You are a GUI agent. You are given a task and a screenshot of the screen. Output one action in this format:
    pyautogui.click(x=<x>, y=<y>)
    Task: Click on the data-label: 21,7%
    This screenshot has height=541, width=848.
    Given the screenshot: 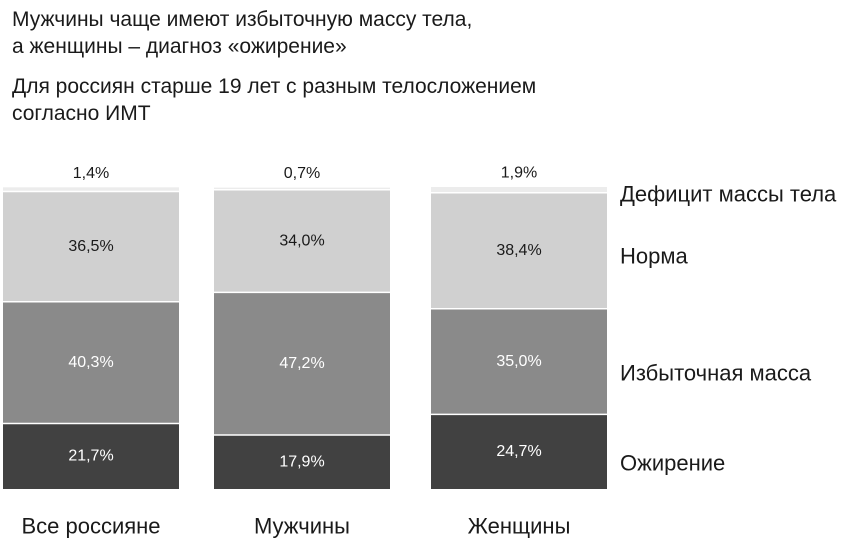 What is the action you would take?
    pyautogui.click(x=90, y=456)
    